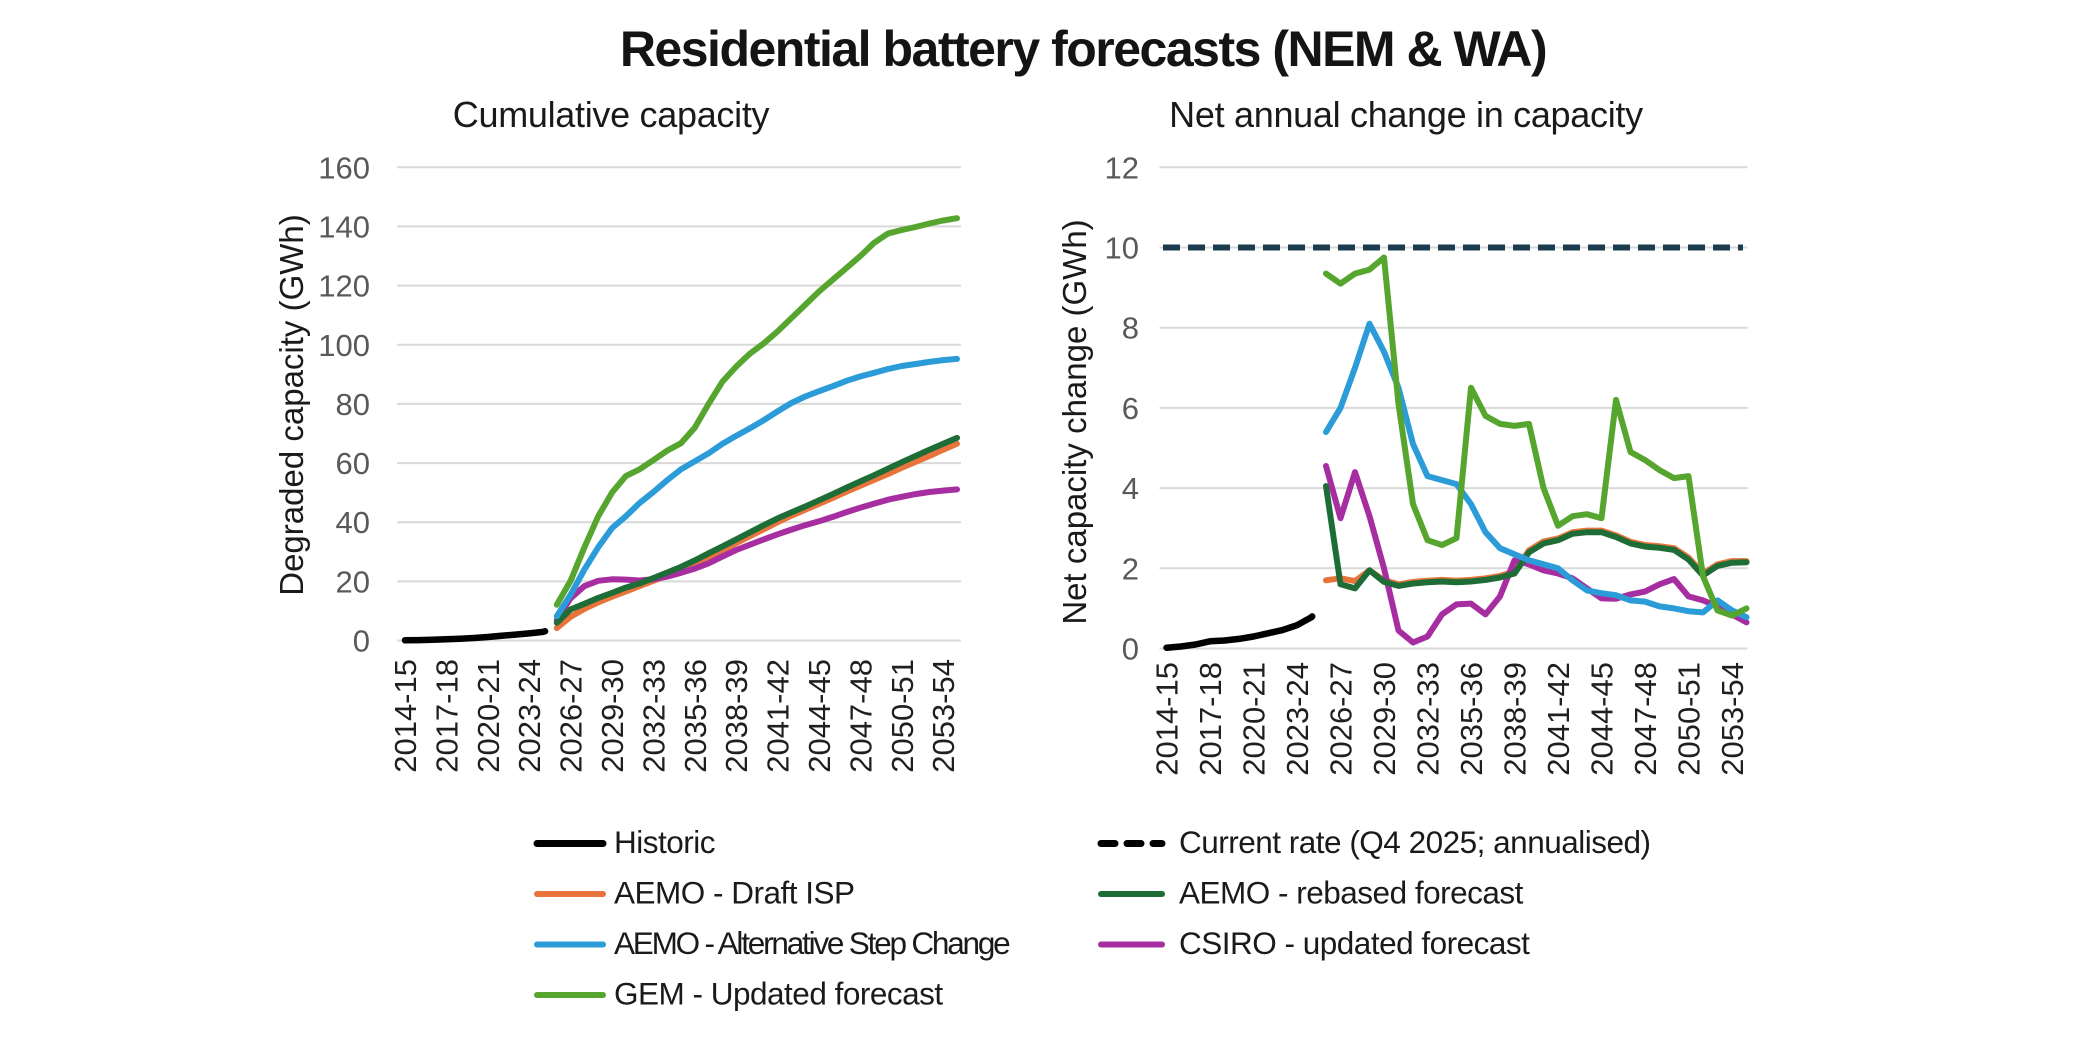 The width and height of the screenshot is (2083, 1042). What do you see at coordinates (1083, 49) in the screenshot?
I see `svg-text:Residential battery forecasts: Residential battery forecasts (NEM & WA)` at bounding box center [1083, 49].